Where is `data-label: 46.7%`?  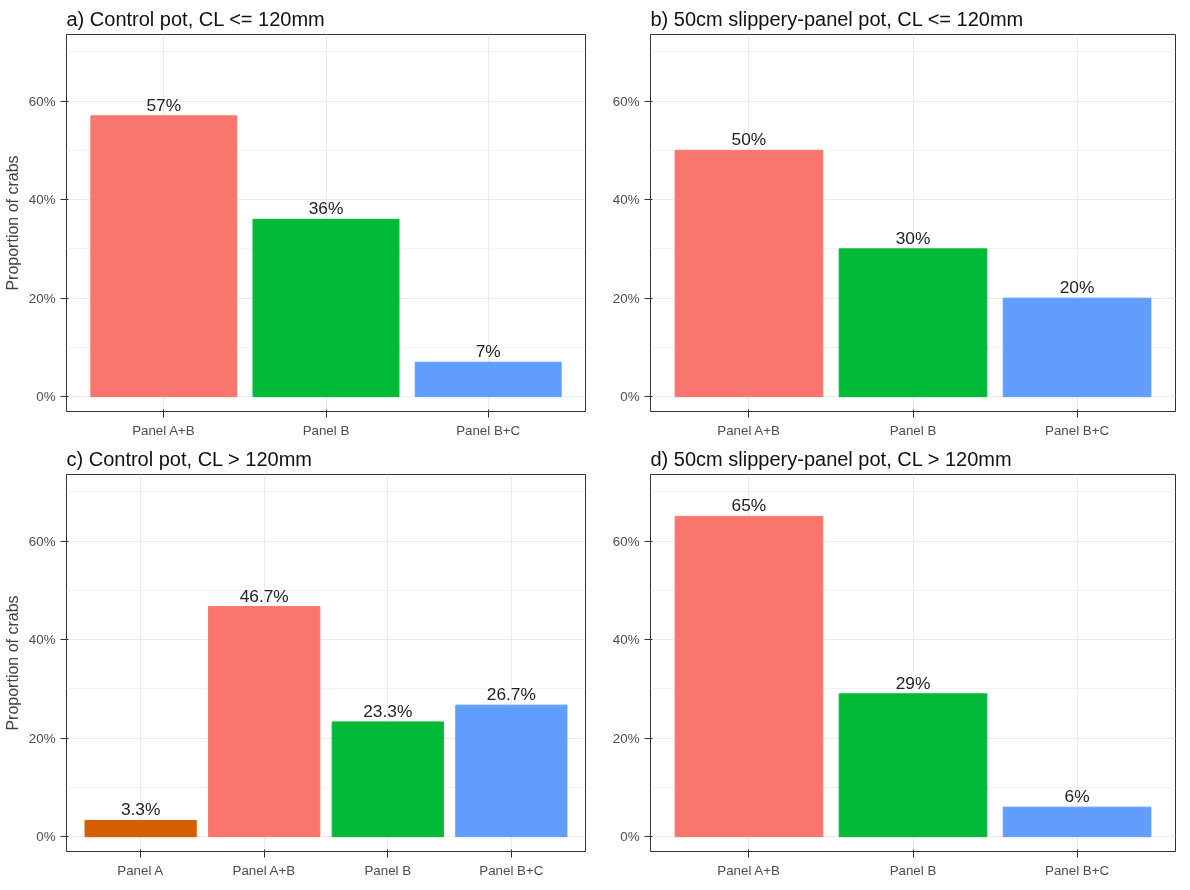
data-label: 46.7% is located at coordinates (264, 595).